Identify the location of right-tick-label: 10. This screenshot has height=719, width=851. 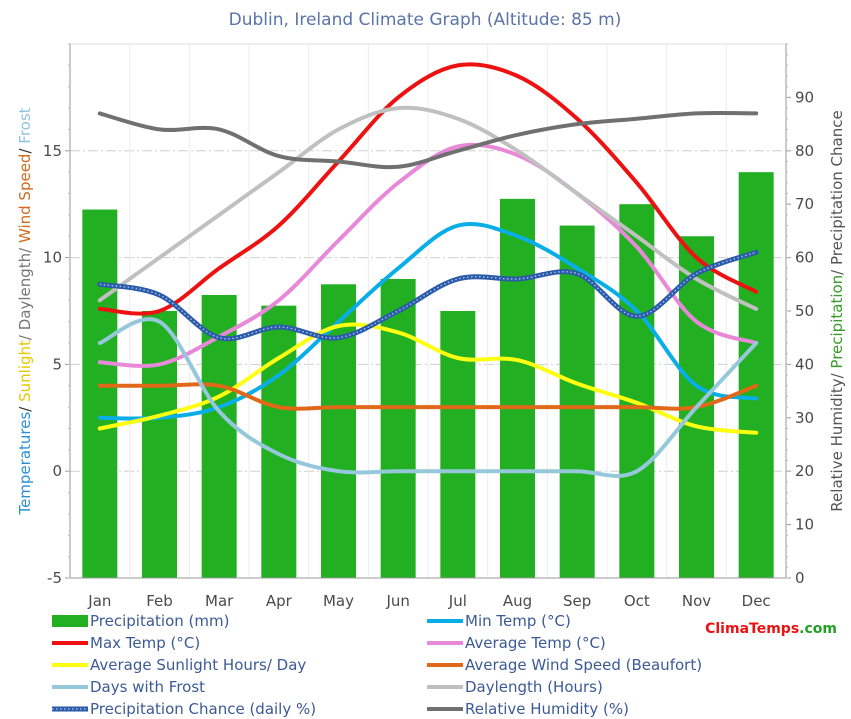
(804, 525).